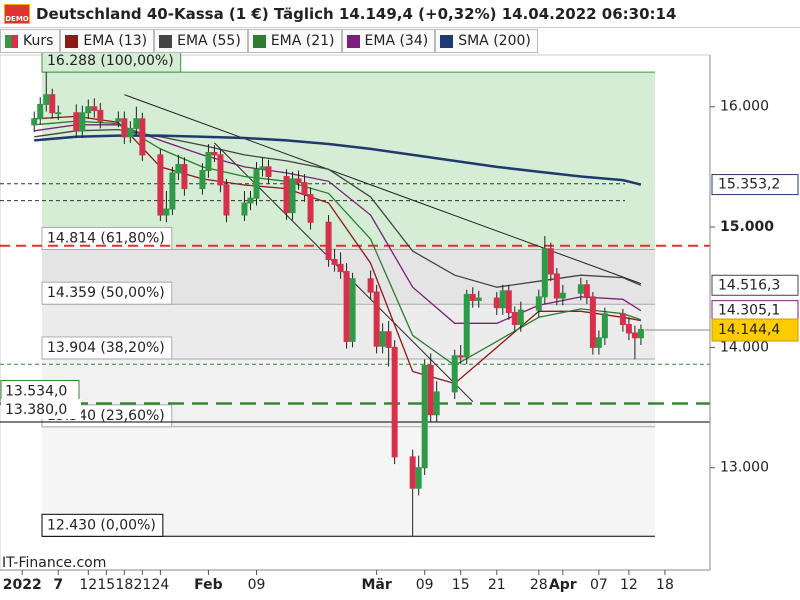 This screenshot has width=800, height=600. I want to click on legend-item: Kurs, so click(30, 41).